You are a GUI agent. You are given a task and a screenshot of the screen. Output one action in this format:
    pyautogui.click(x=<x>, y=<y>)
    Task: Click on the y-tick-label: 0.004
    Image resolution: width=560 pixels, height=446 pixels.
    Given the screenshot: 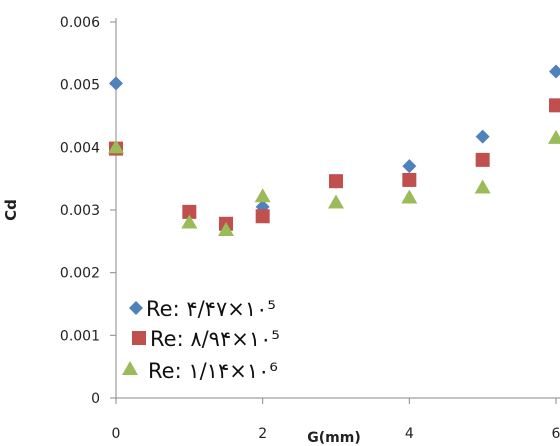 What is the action you would take?
    pyautogui.click(x=80, y=148)
    